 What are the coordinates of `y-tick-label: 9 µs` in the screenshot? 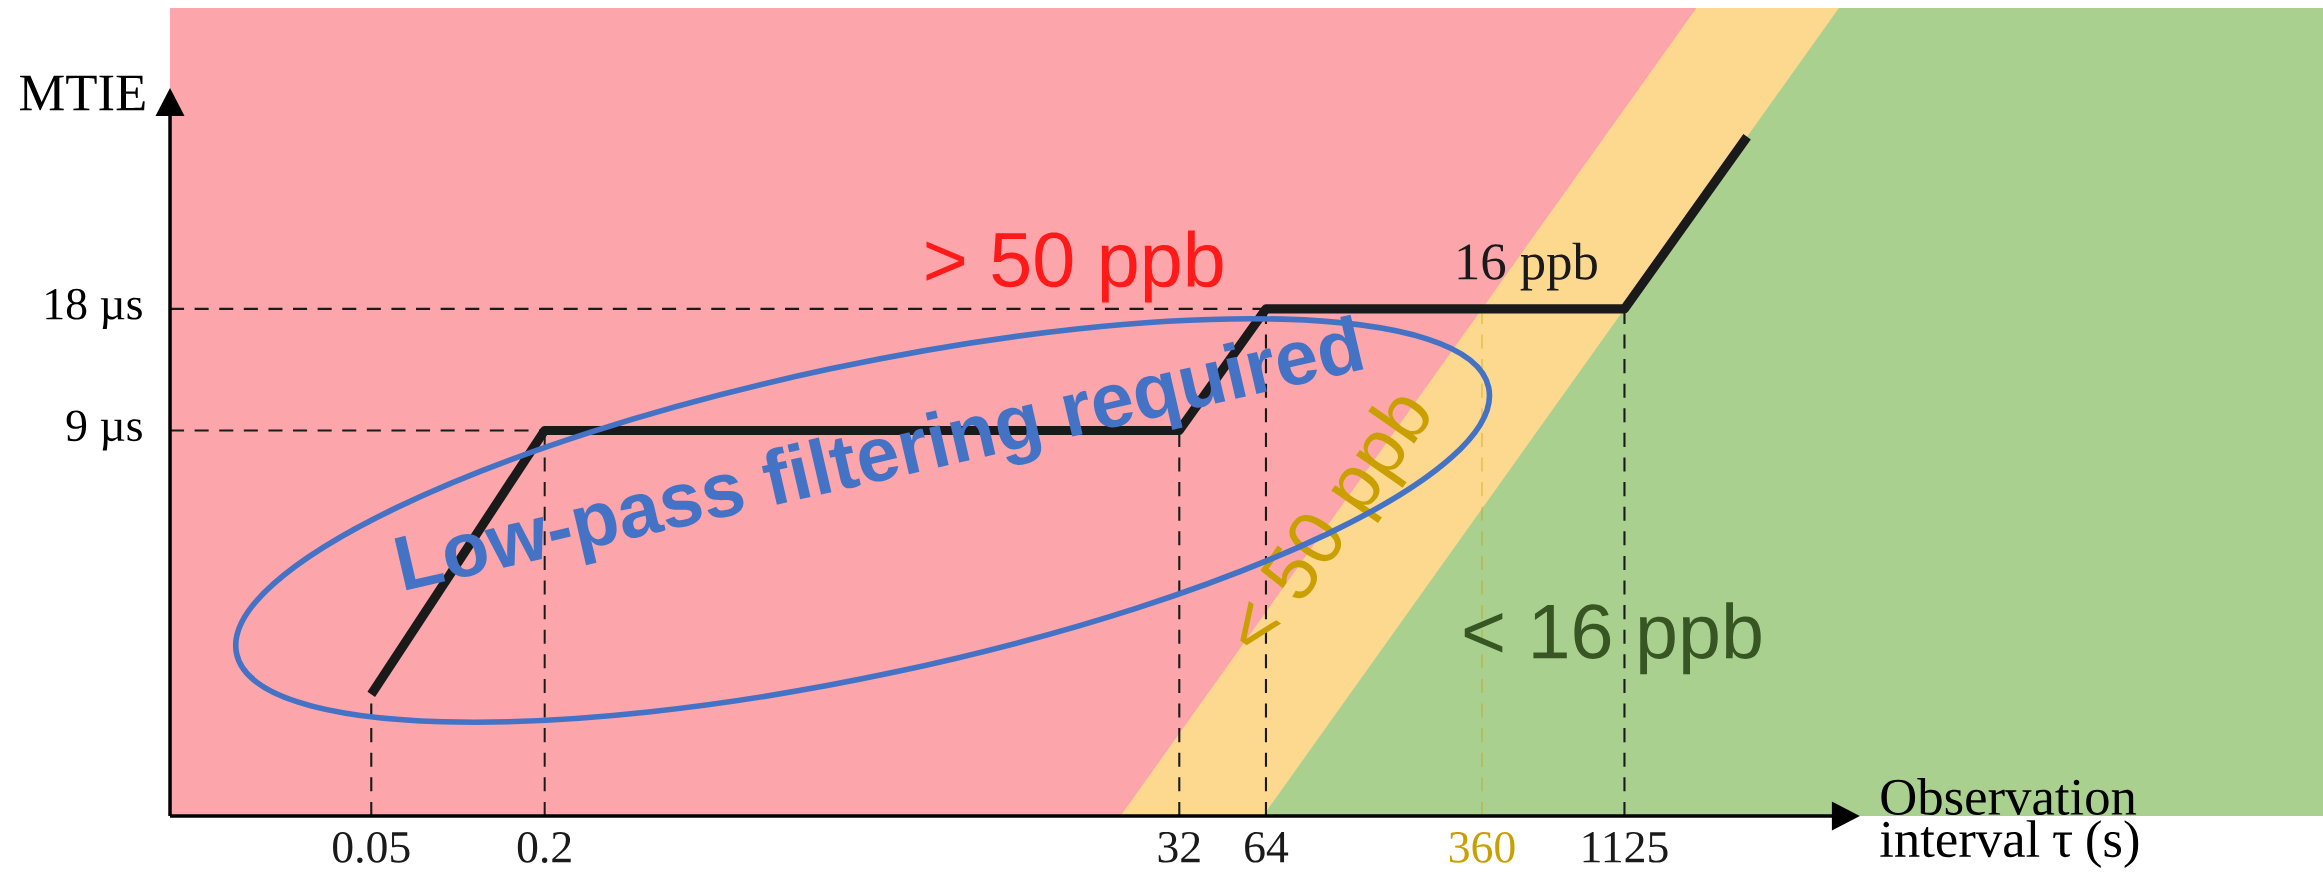 It's located at (104, 430).